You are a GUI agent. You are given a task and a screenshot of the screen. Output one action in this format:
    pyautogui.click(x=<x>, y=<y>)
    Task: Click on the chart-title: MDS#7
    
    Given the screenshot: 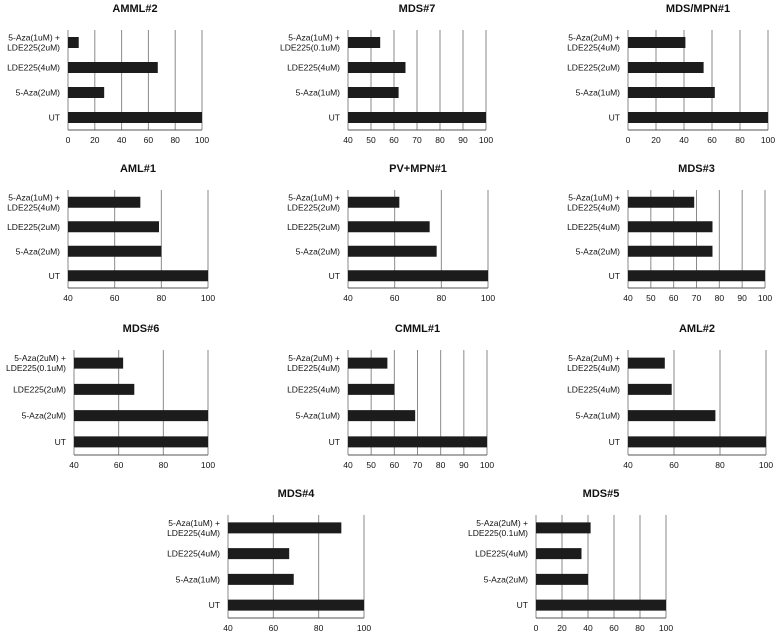 What is the action you would take?
    pyautogui.click(x=417, y=9)
    